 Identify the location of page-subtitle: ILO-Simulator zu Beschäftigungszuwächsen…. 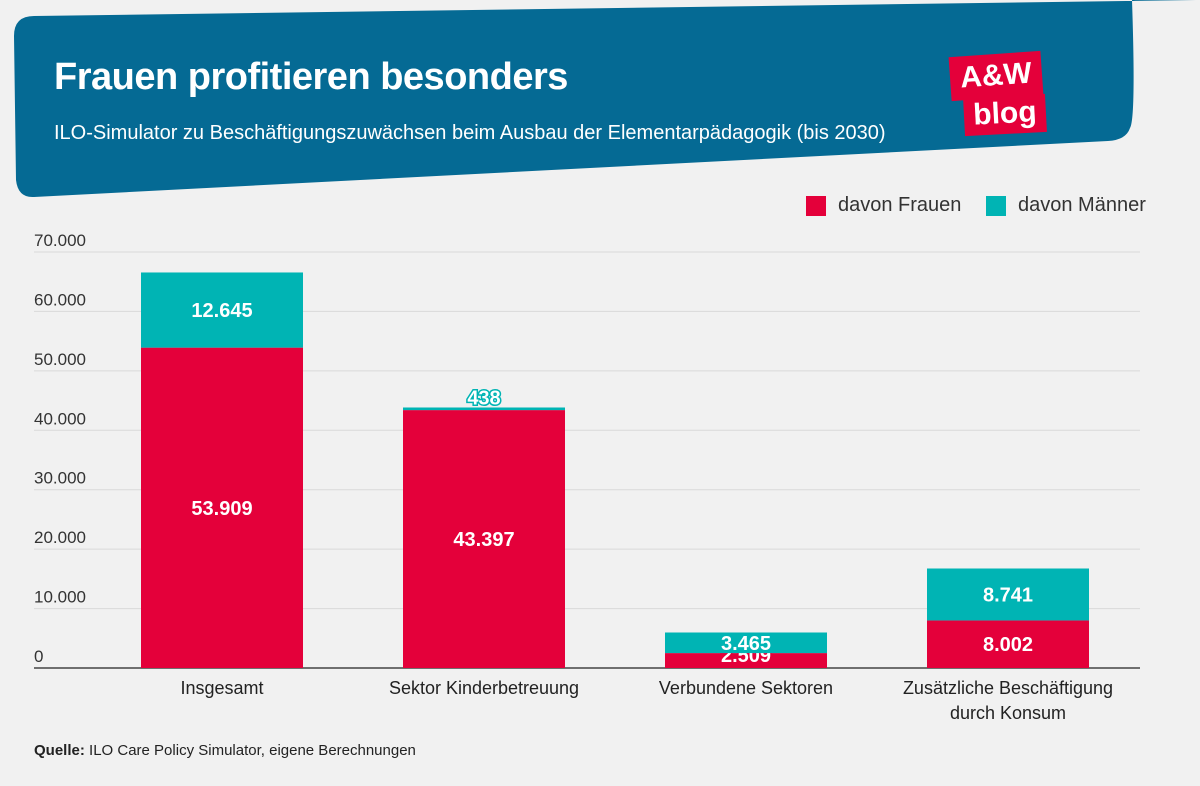
(470, 133).